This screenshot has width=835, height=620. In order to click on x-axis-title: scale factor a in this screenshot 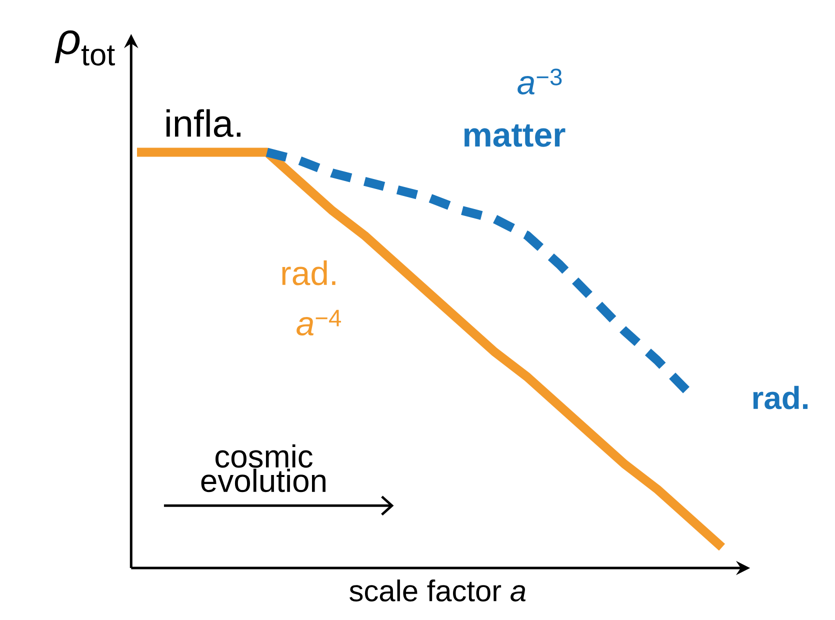, I will do `click(438, 591)`.